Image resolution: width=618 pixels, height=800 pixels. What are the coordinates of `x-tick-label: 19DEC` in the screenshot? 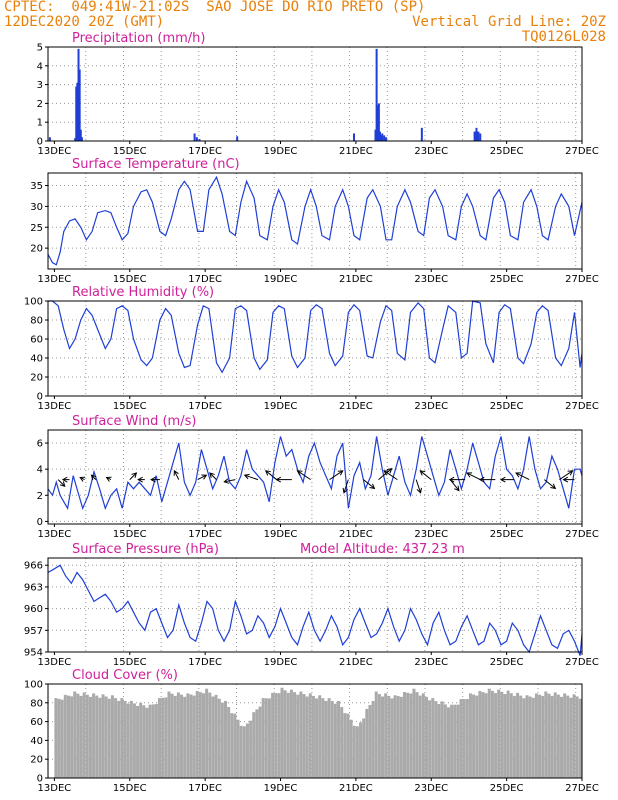 It's located at (281, 662).